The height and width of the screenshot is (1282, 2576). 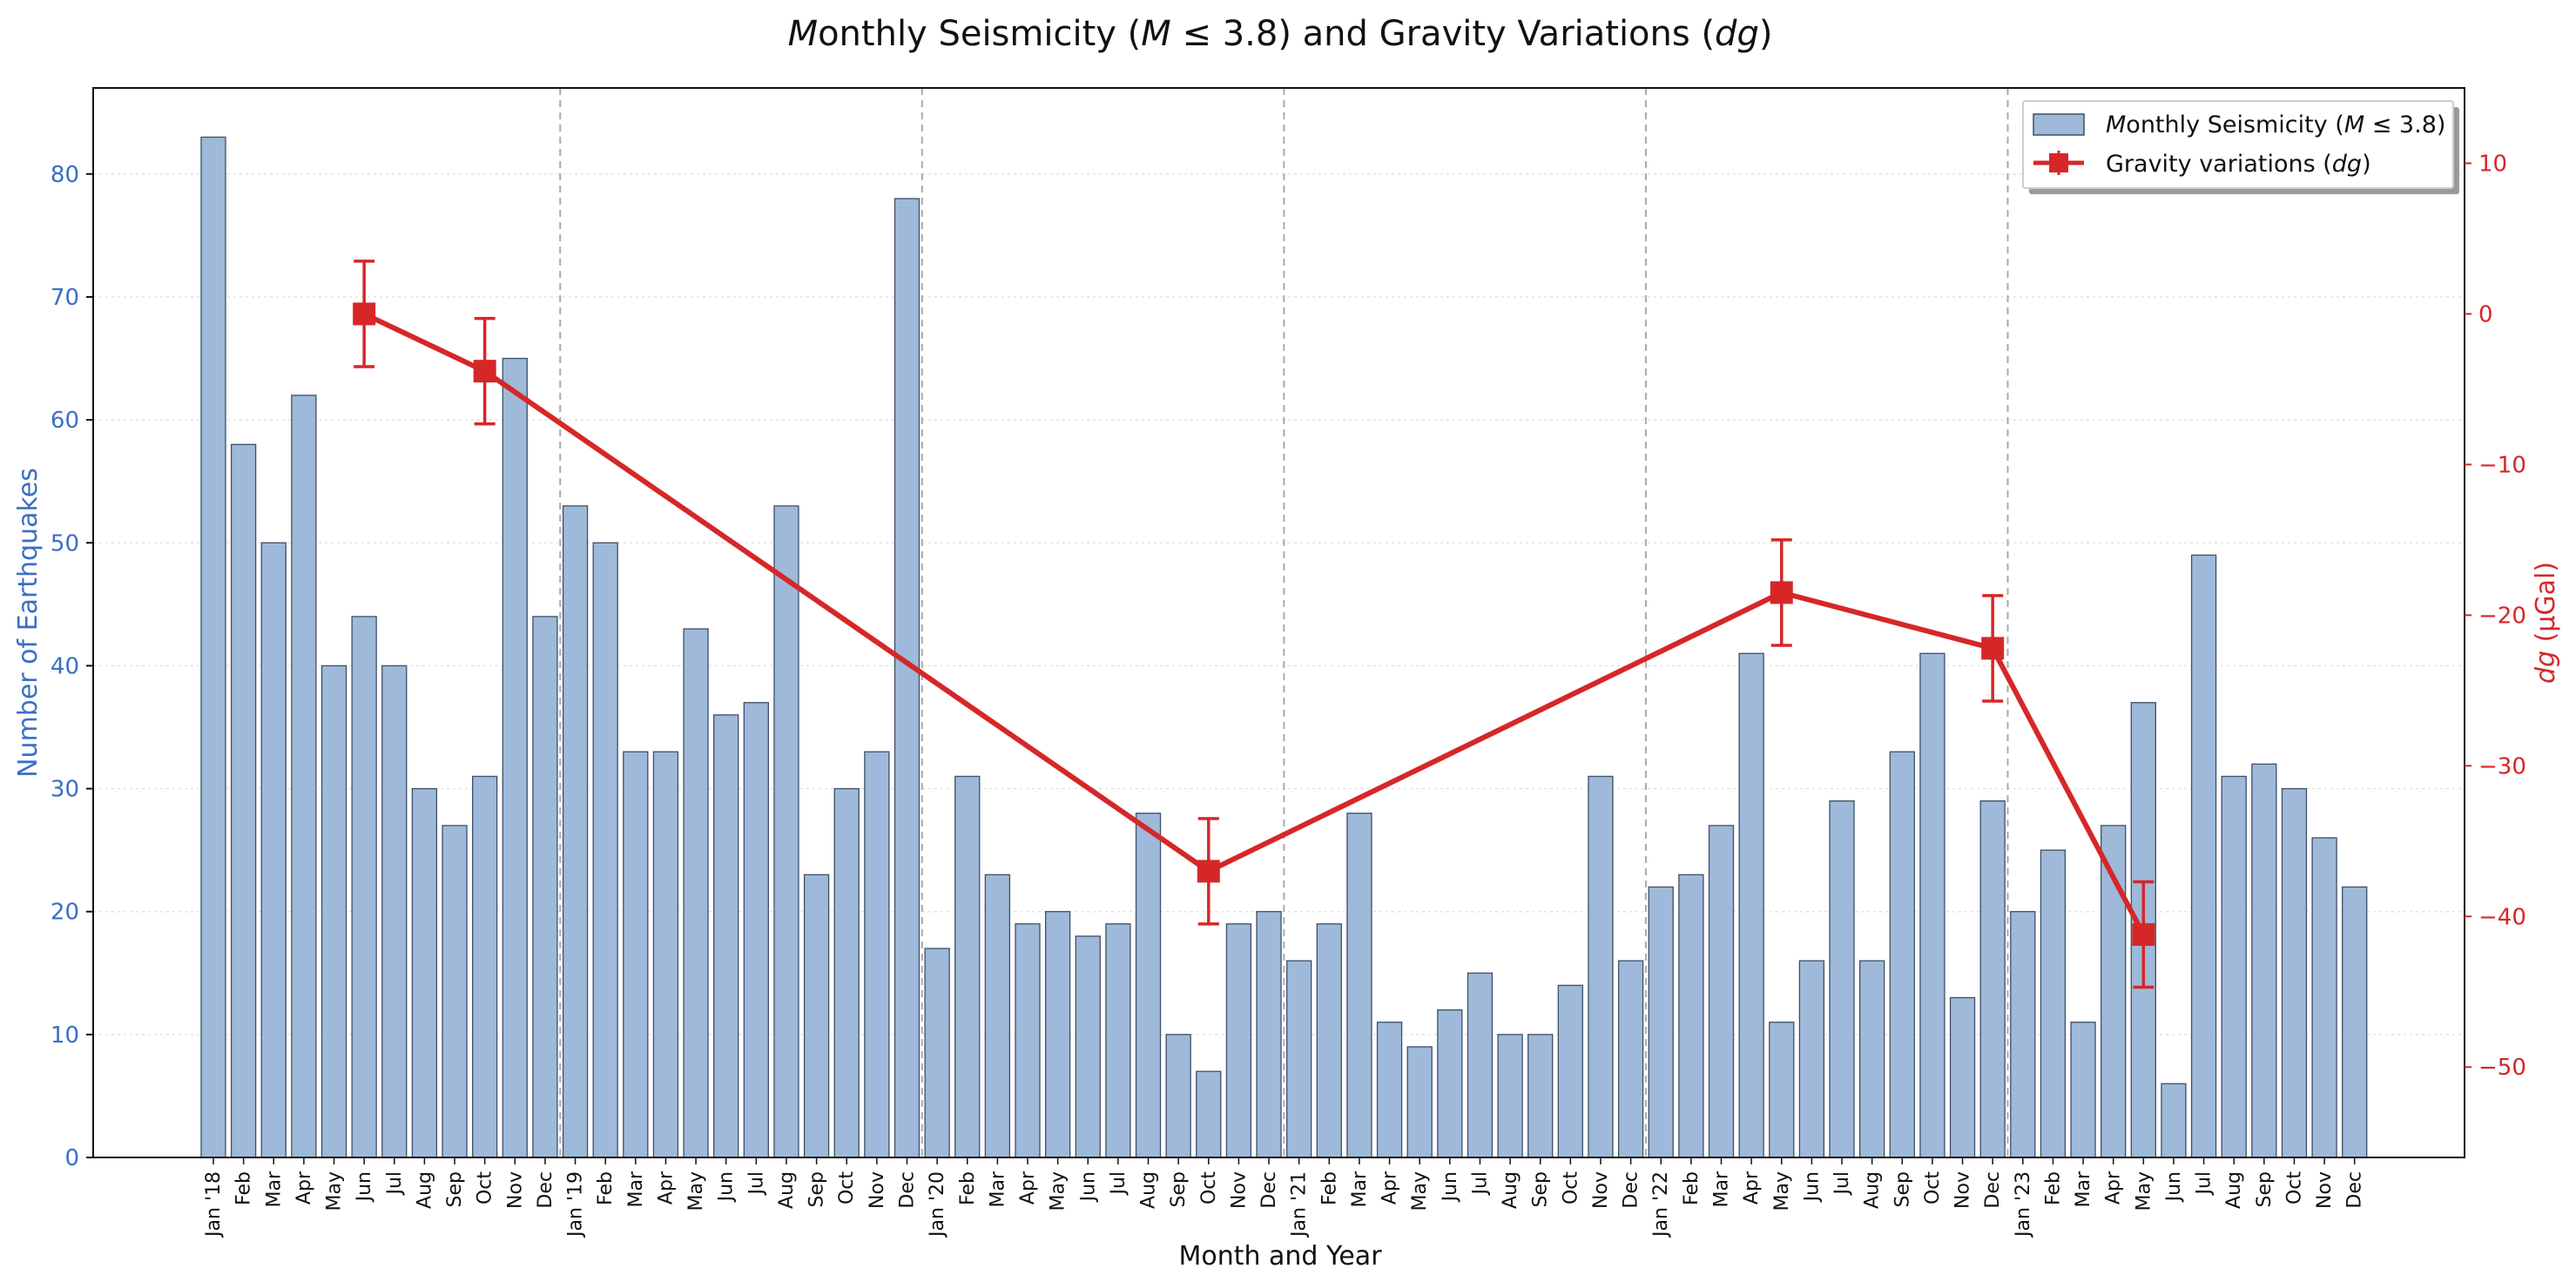 What do you see at coordinates (65, 1035) in the screenshot?
I see `y-tick-label: 10` at bounding box center [65, 1035].